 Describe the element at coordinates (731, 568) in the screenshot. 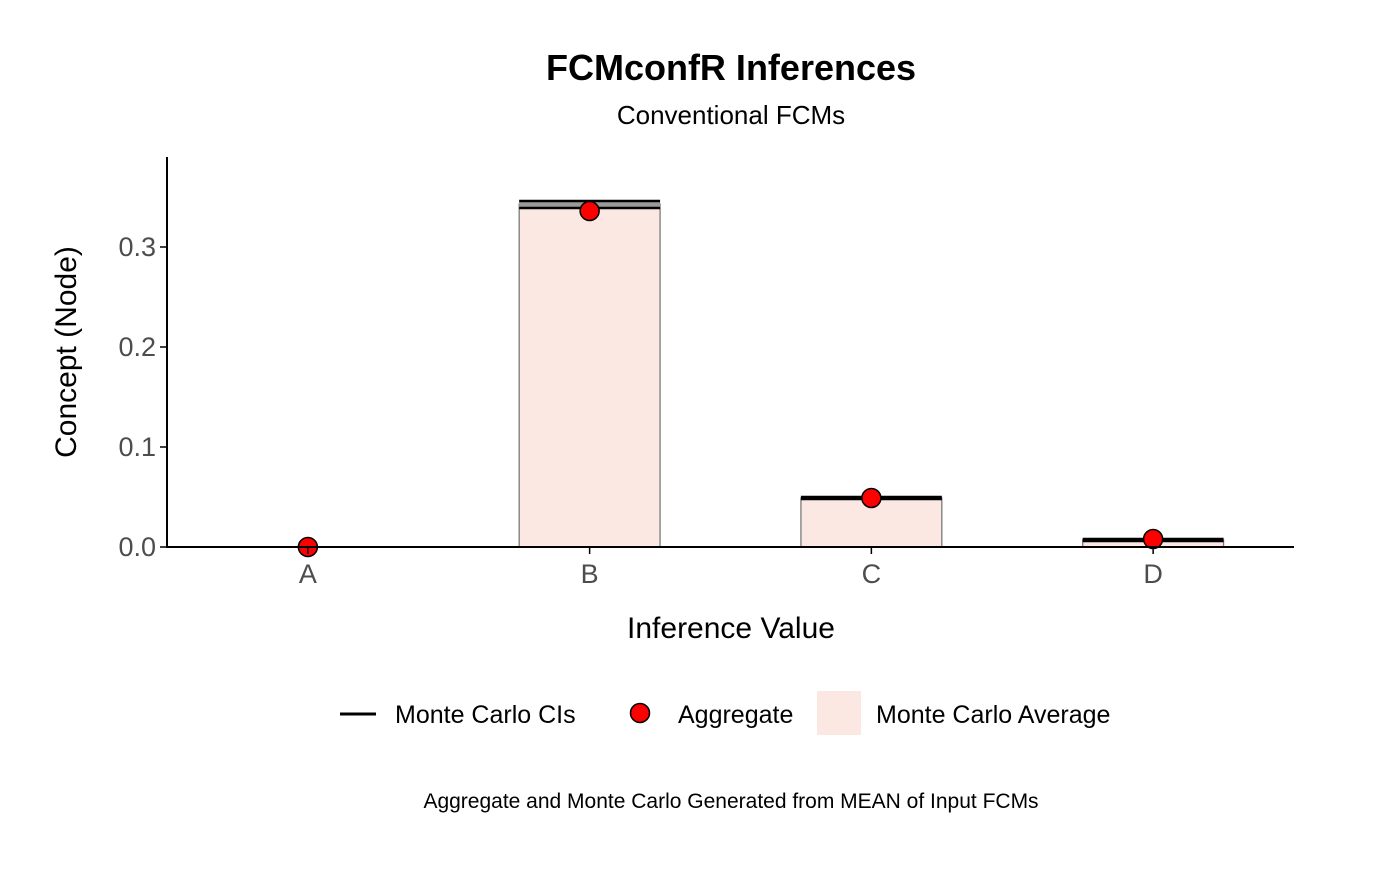

I see `x-ticks: A B C D` at that location.